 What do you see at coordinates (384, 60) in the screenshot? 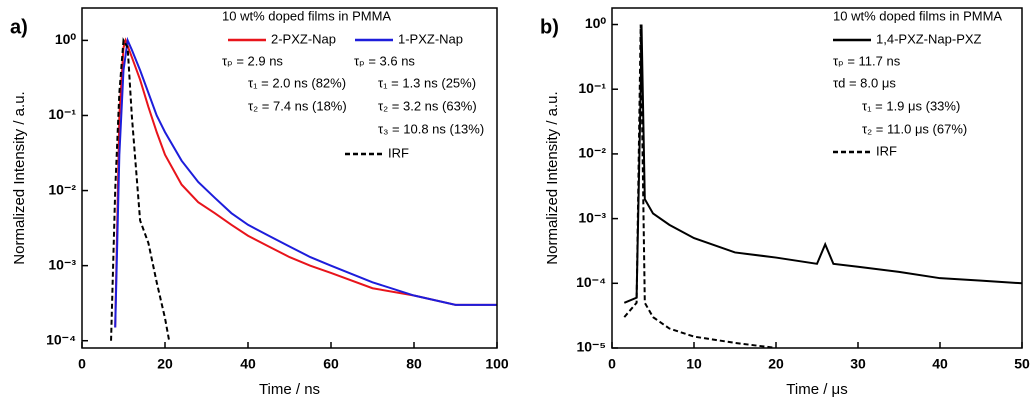
I see `annotation: τₚ = 3.6 ns` at bounding box center [384, 60].